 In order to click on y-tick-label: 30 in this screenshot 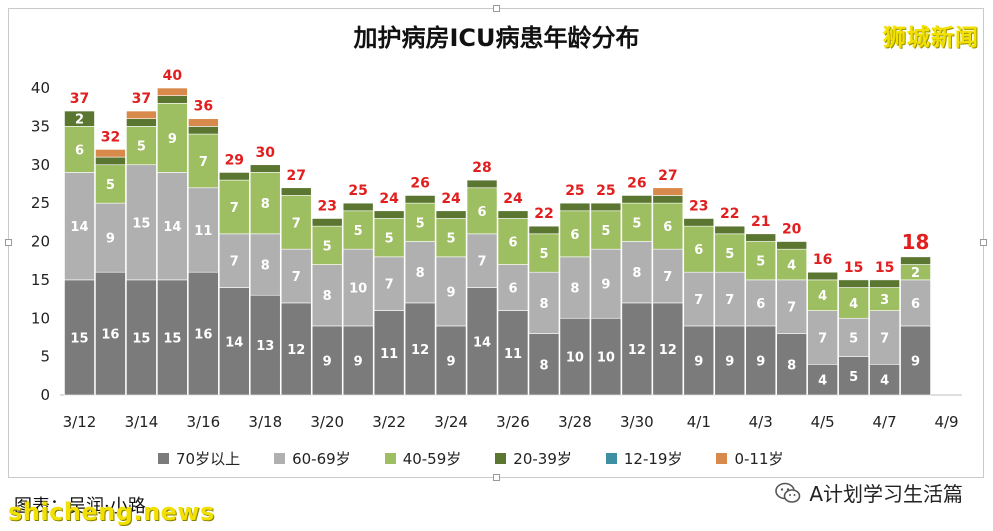, I will do `click(40, 165)`.